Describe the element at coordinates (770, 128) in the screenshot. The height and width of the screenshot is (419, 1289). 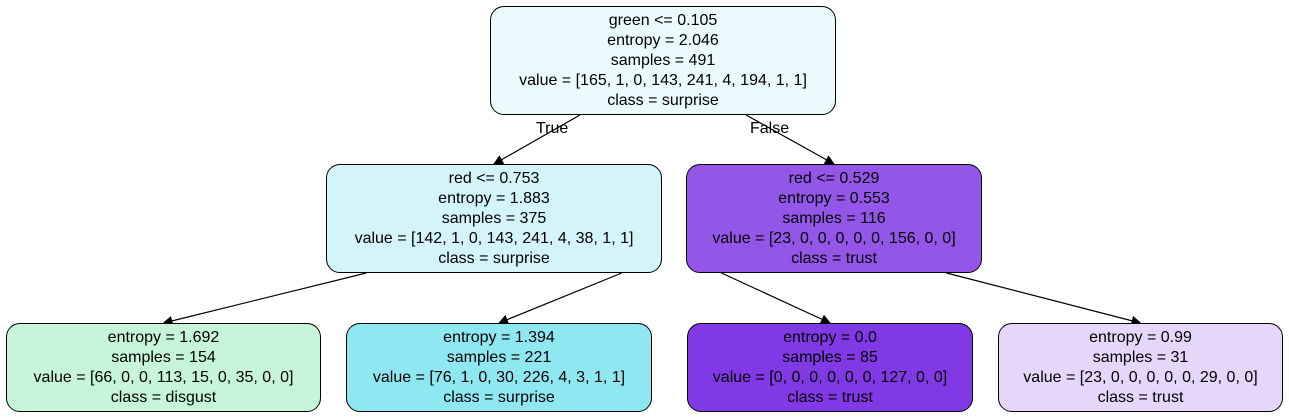
I see `edge-label-false: False` at that location.